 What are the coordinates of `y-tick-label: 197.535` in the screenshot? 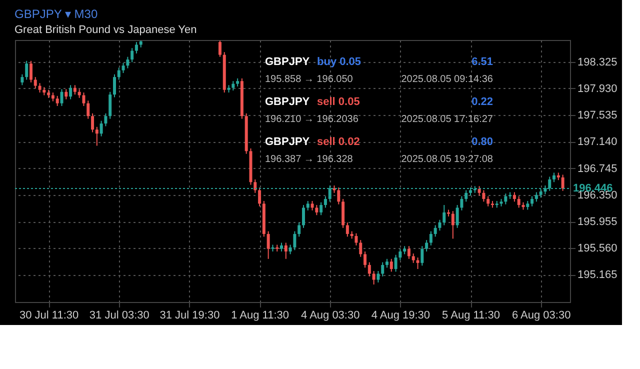 It's located at (598, 116).